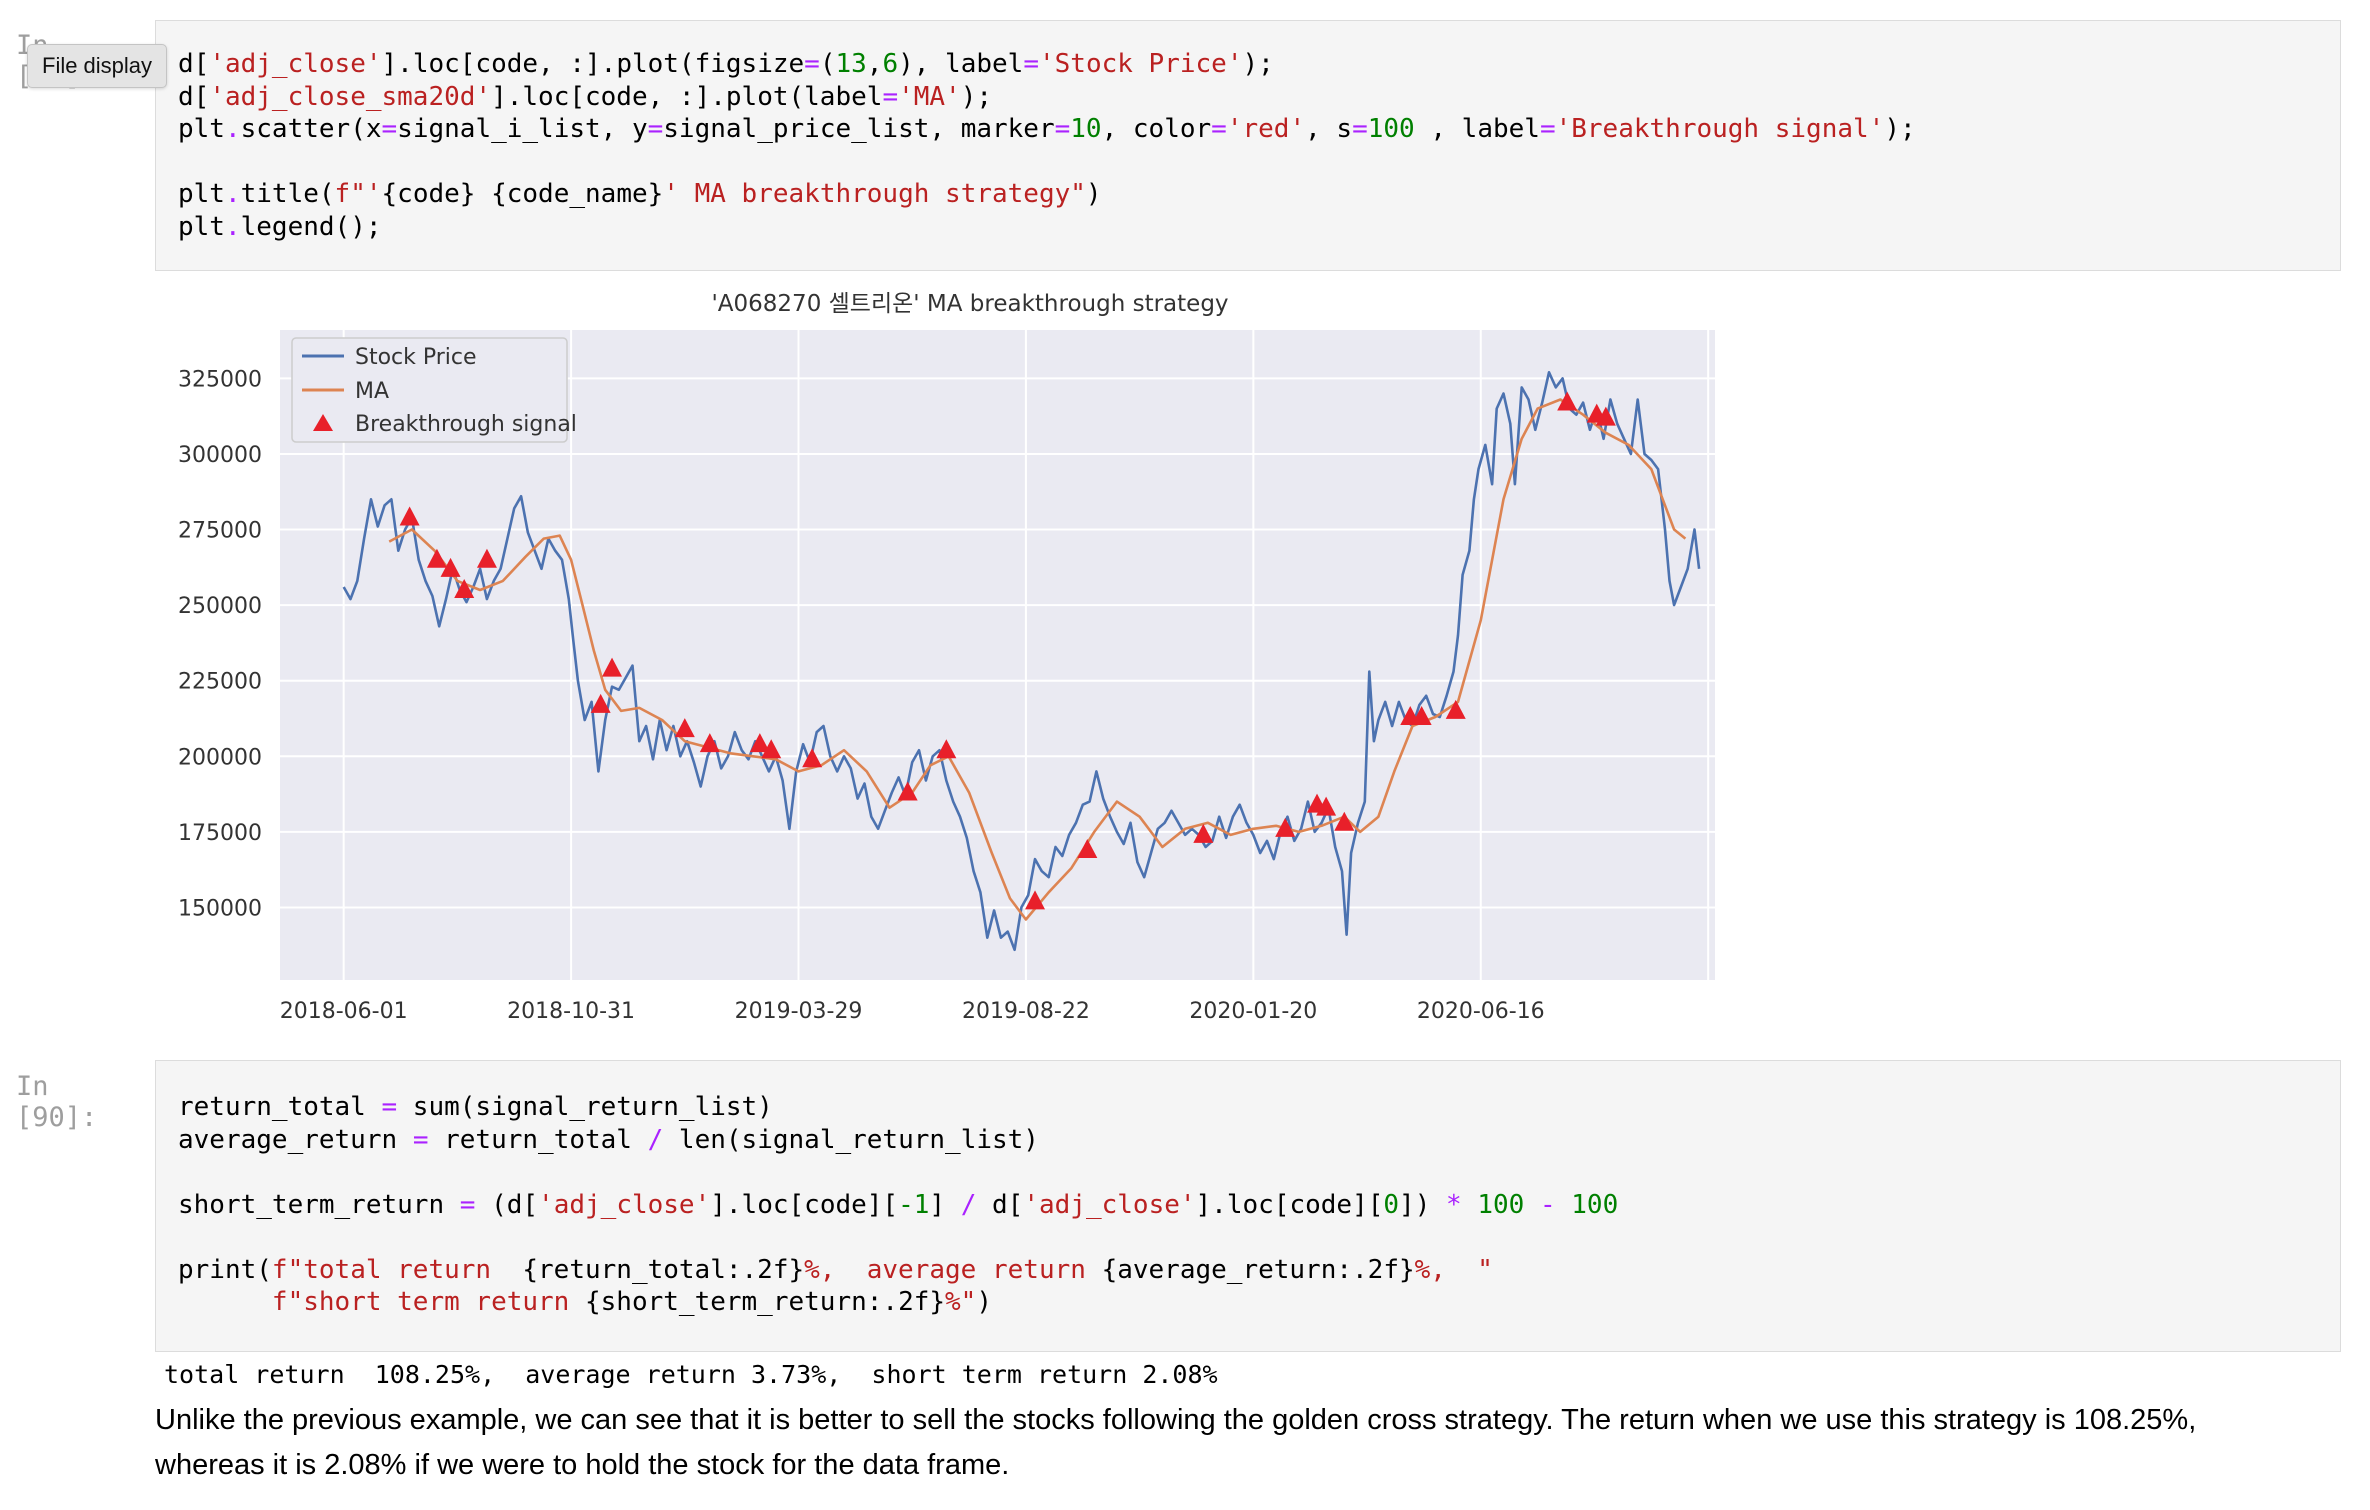 The height and width of the screenshot is (1510, 2370). I want to click on chart-title: 'A068270 셀트리온' MA breakthrough strategy, so click(969, 304).